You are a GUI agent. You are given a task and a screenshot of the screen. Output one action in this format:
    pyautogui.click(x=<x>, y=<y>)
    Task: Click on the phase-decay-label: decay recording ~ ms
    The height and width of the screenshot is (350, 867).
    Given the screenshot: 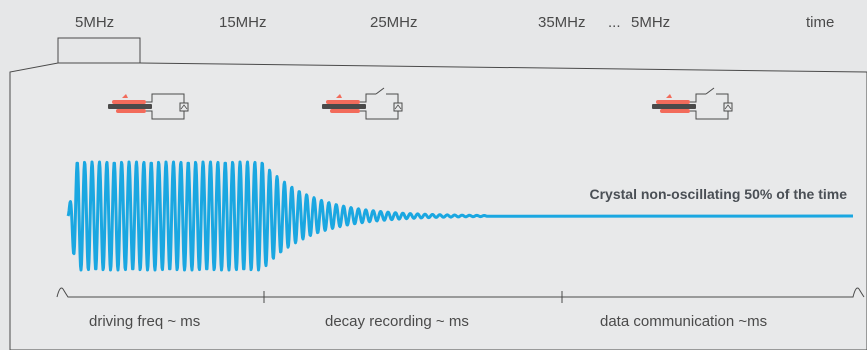 What is the action you would take?
    pyautogui.click(x=397, y=321)
    